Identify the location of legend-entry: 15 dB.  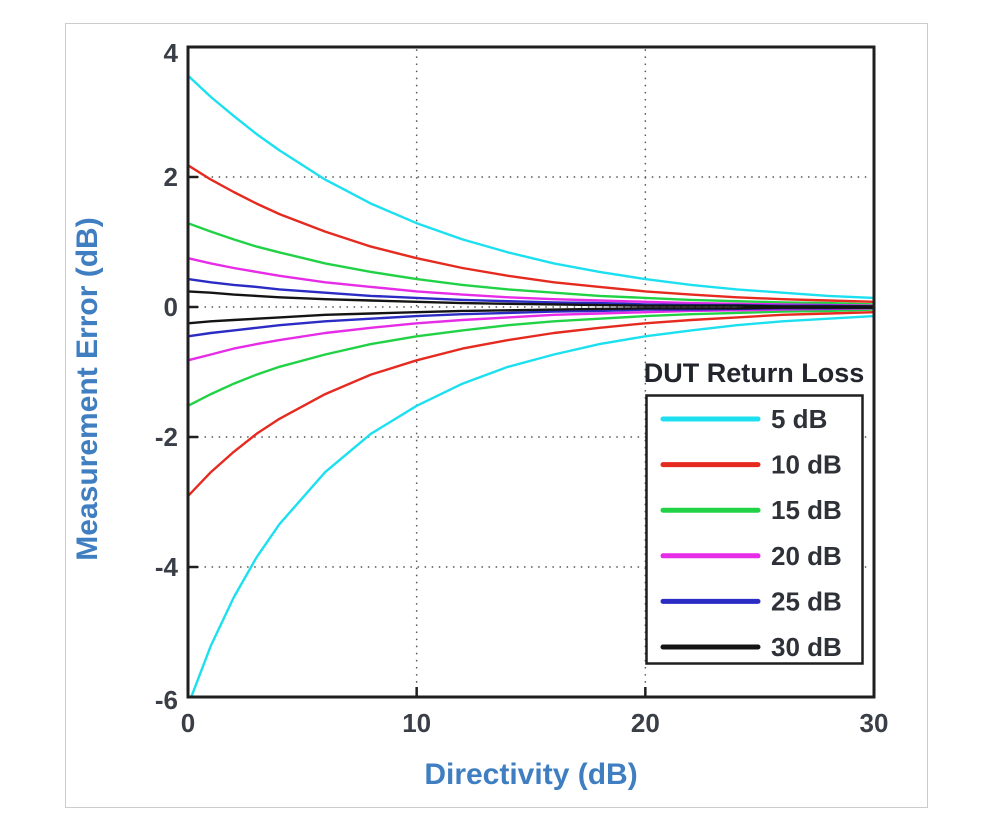
(751, 510).